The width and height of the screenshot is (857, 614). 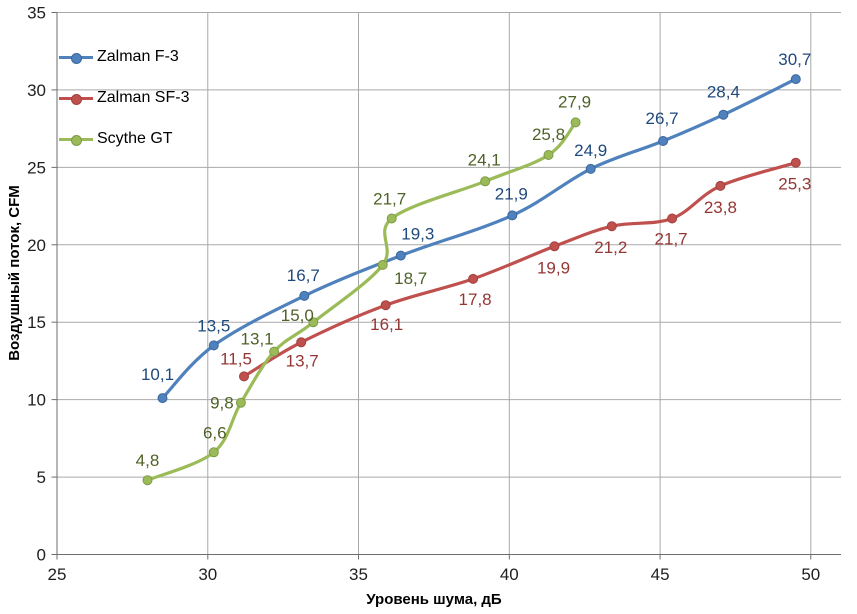 I want to click on data-label-zalman-sf-3: 11,5, so click(x=236, y=358).